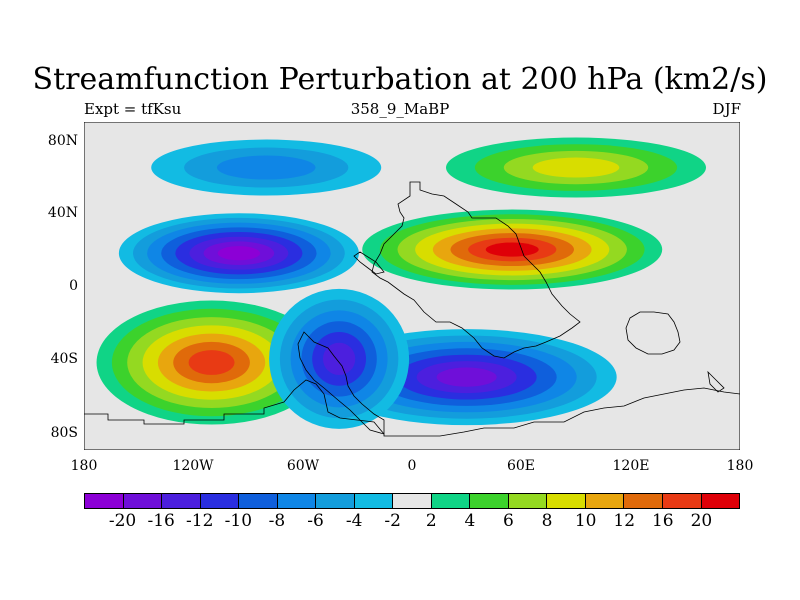 Image resolution: width=800 pixels, height=600 pixels. What do you see at coordinates (392, 521) in the screenshot?
I see `colorbar-tick-label: -2` at bounding box center [392, 521].